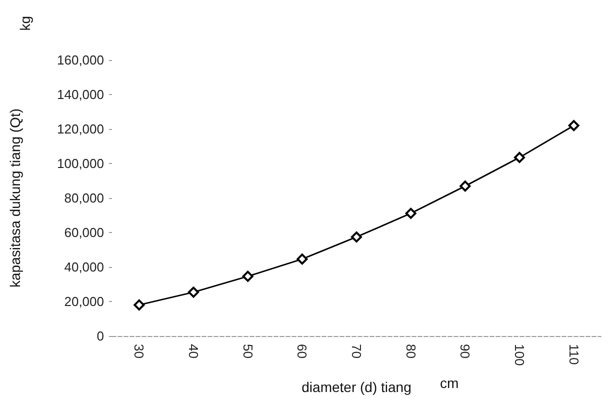 This screenshot has height=406, width=609. I want to click on x-tick-label: 30, so click(139, 351).